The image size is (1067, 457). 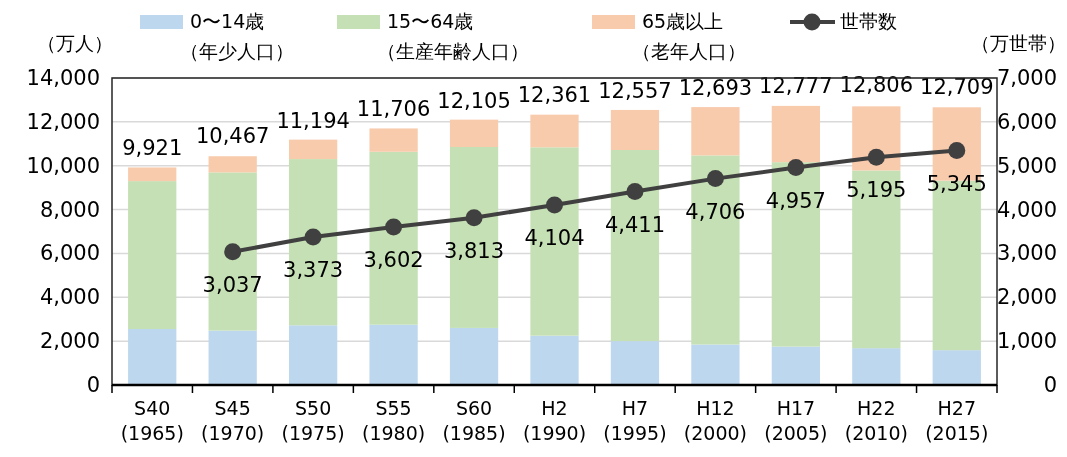 I want to click on y2-tick-label: 2,000, so click(x=1026, y=297).